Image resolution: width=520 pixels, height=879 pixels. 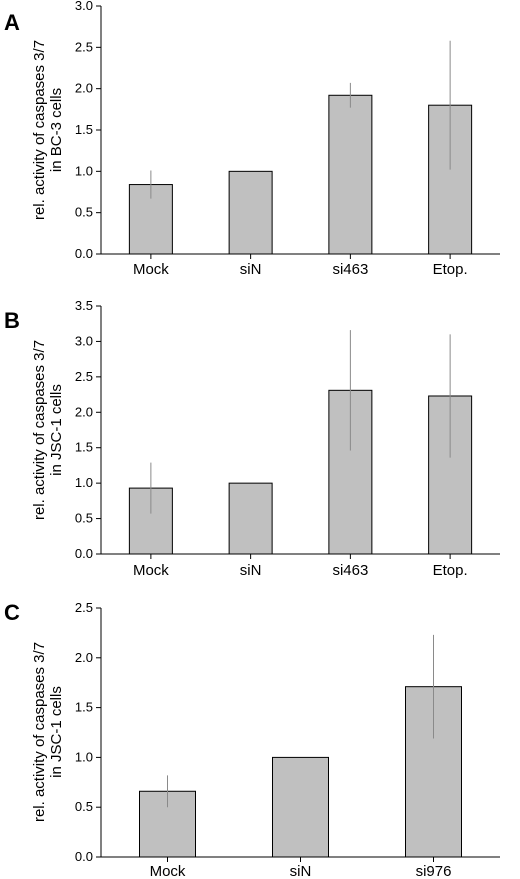 I want to click on panel-letter: B, so click(x=12, y=320).